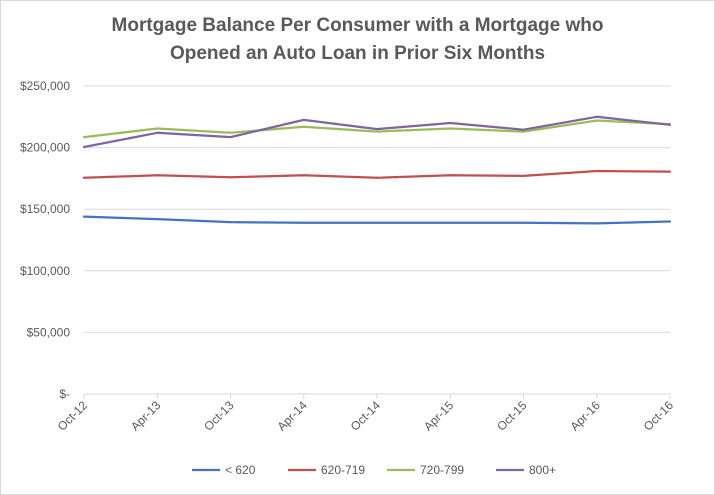 The width and height of the screenshot is (715, 495). I want to click on x-tick-label: Apr-16, so click(585, 416).